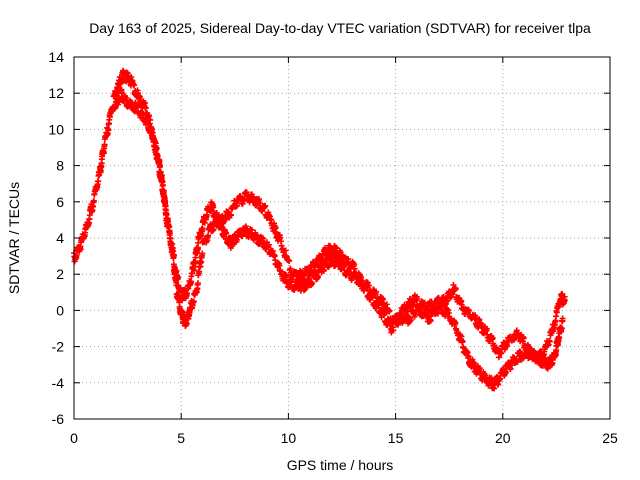 The height and width of the screenshot is (480, 640). What do you see at coordinates (60, 166) in the screenshot?
I see `y-tick-label: 8` at bounding box center [60, 166].